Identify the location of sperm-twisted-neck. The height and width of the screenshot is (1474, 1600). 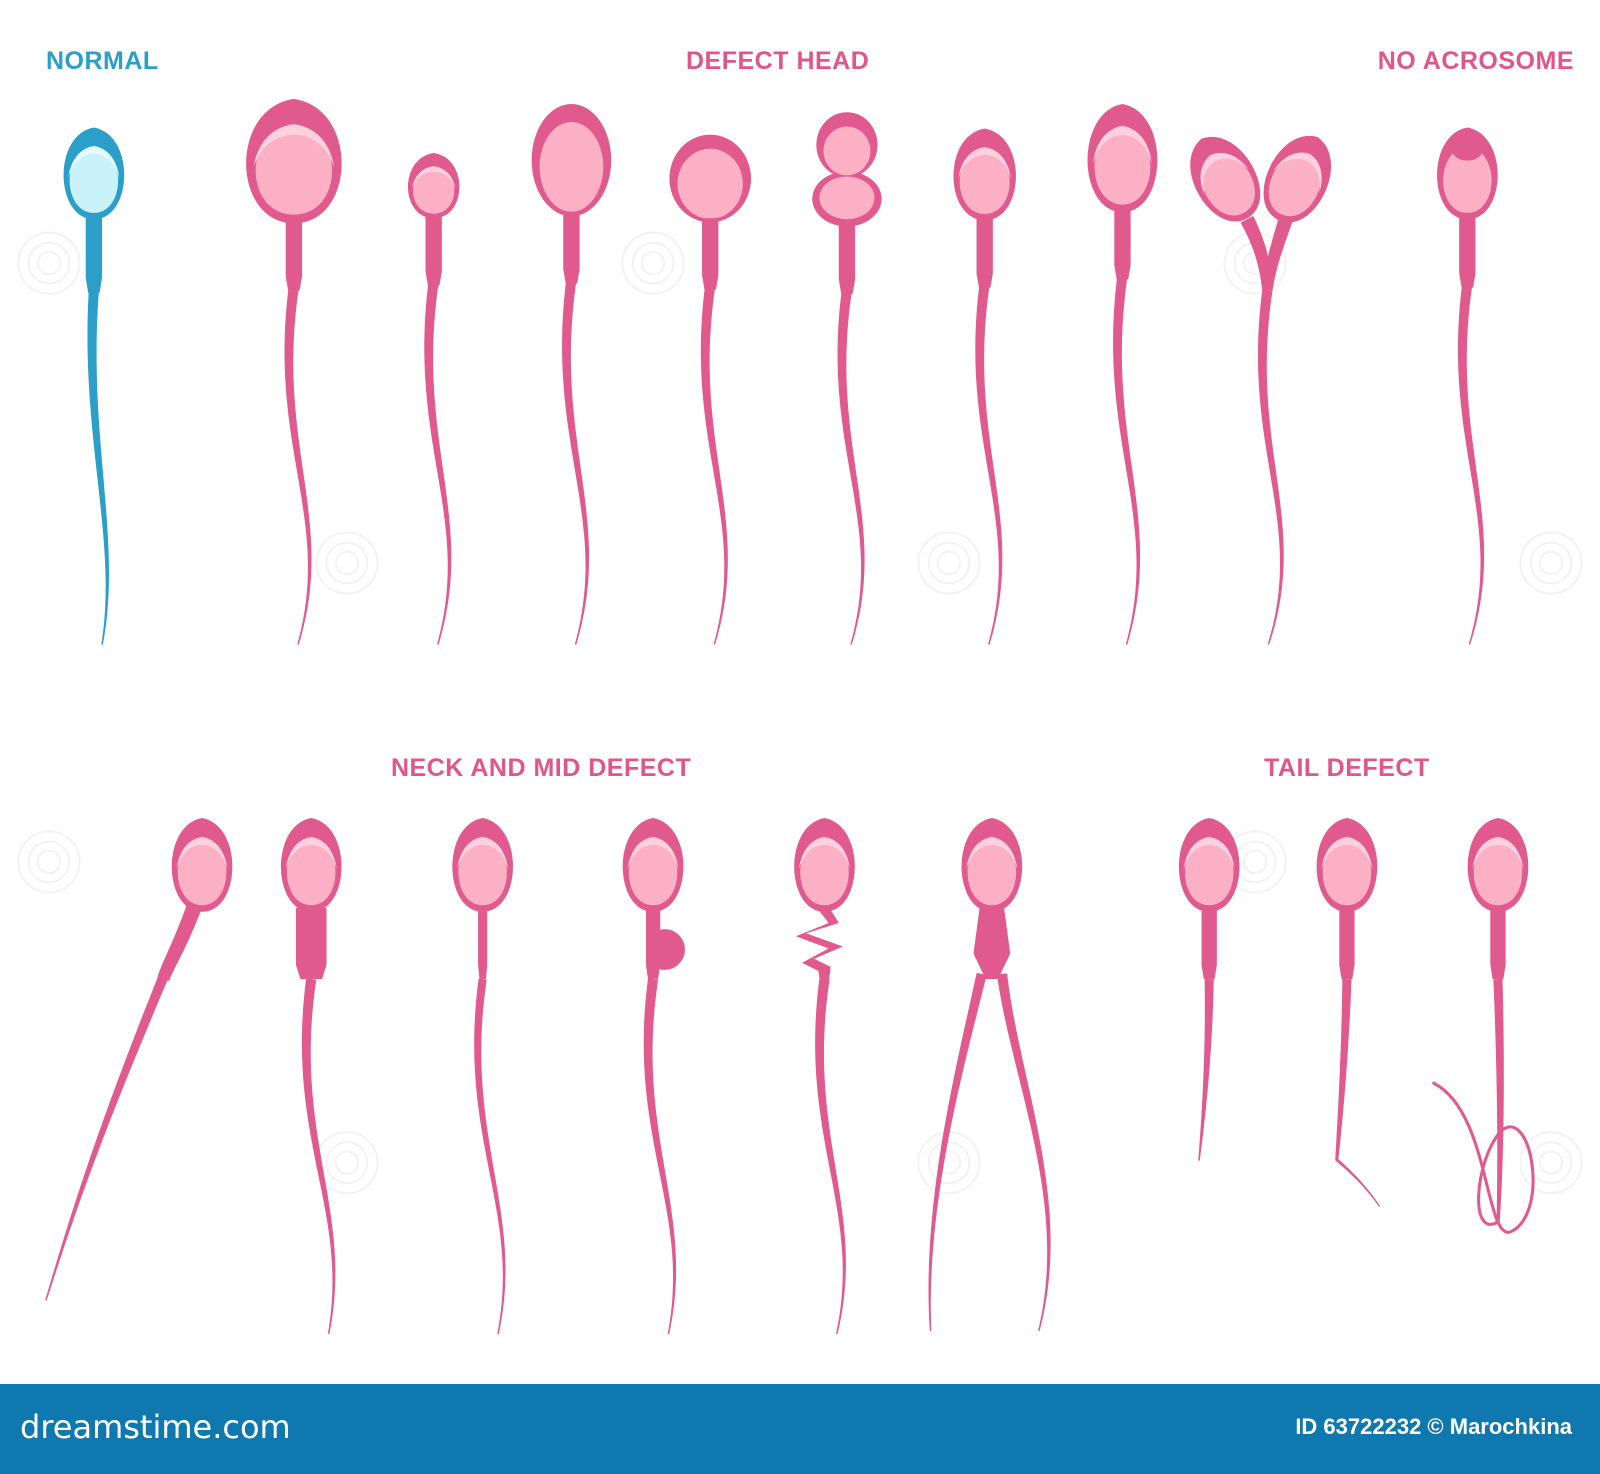
(824, 1076).